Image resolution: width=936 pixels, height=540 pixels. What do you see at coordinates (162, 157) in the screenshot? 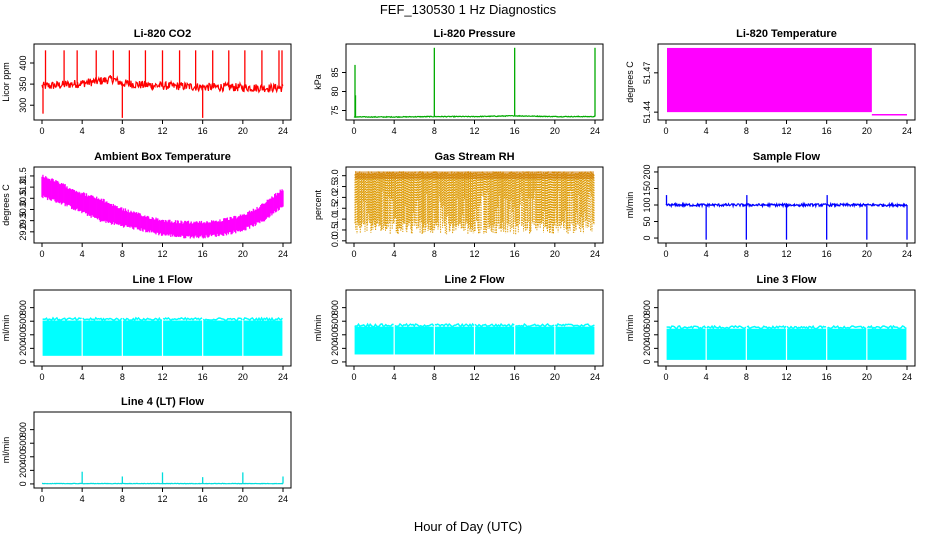
I see `panel-title: Ambient Box Temperature` at bounding box center [162, 157].